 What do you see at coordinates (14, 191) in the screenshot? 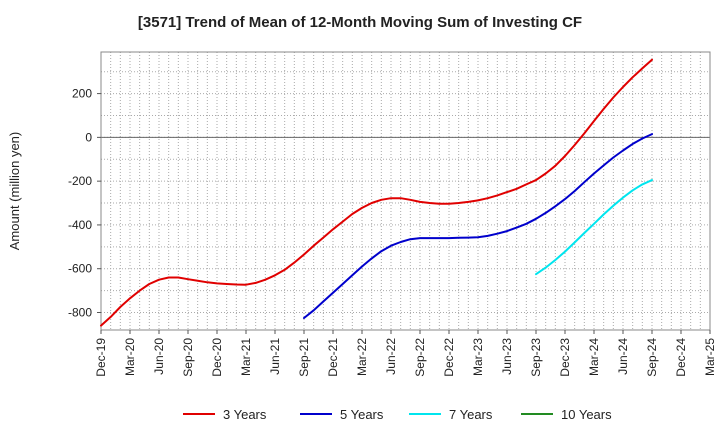
I see `y-axis-label: Amount (million yen)` at bounding box center [14, 191].